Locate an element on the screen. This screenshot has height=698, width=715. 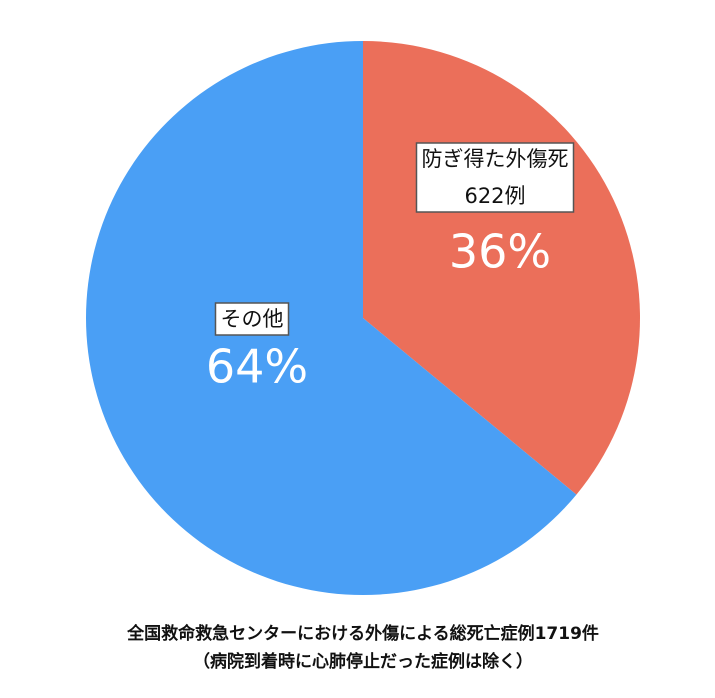
value-label: 36% is located at coordinates (500, 252).